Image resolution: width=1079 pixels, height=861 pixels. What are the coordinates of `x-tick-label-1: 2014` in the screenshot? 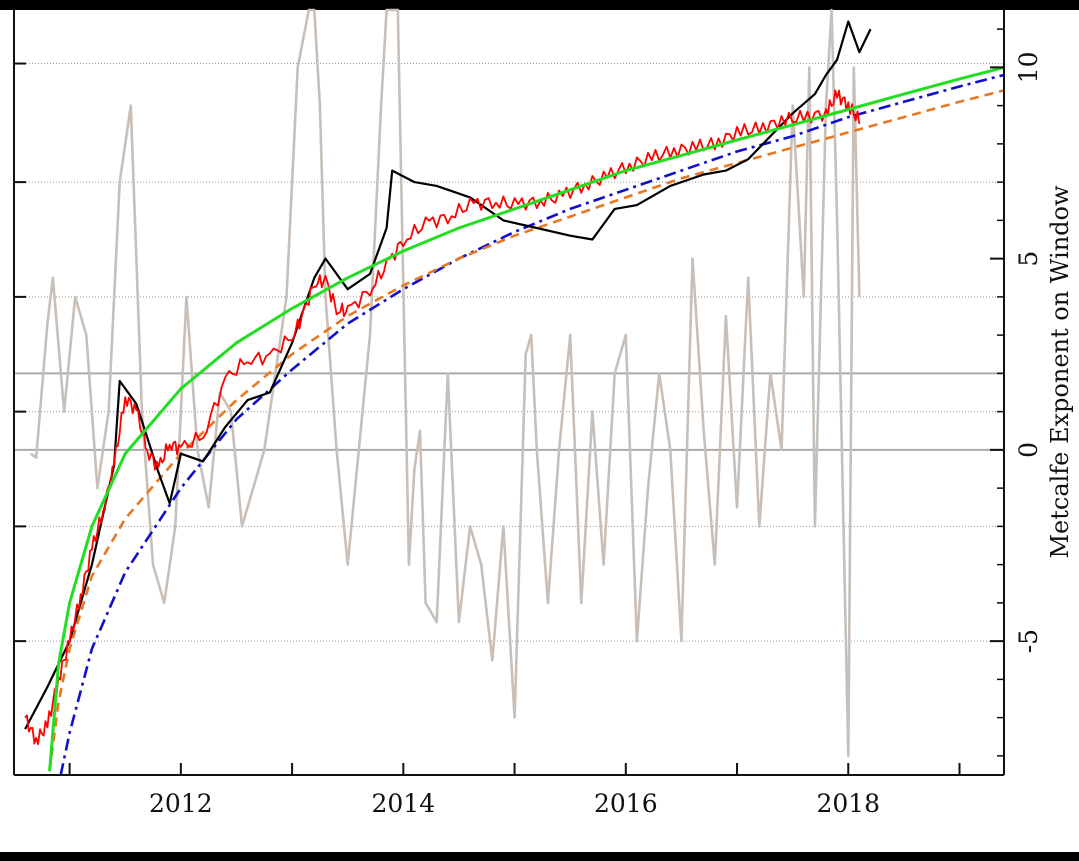 It's located at (404, 803).